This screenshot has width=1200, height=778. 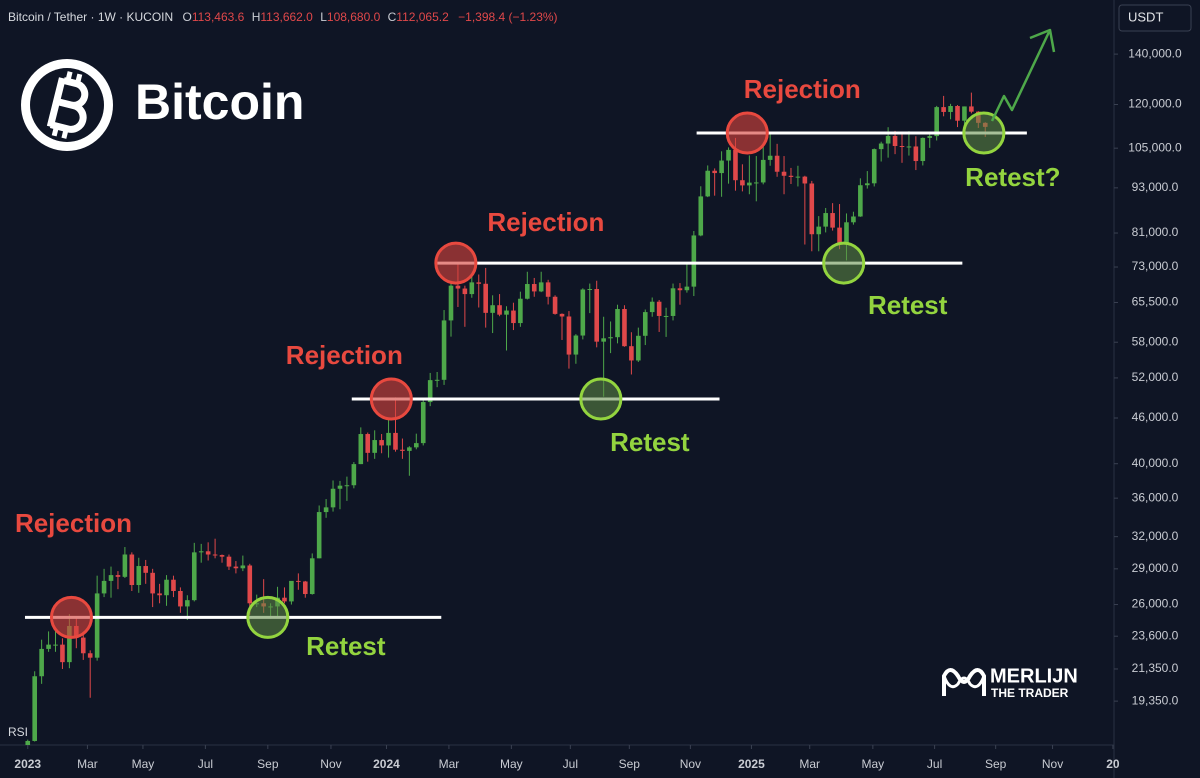 I want to click on y-tick-label: 65,500.0, so click(x=1155, y=302).